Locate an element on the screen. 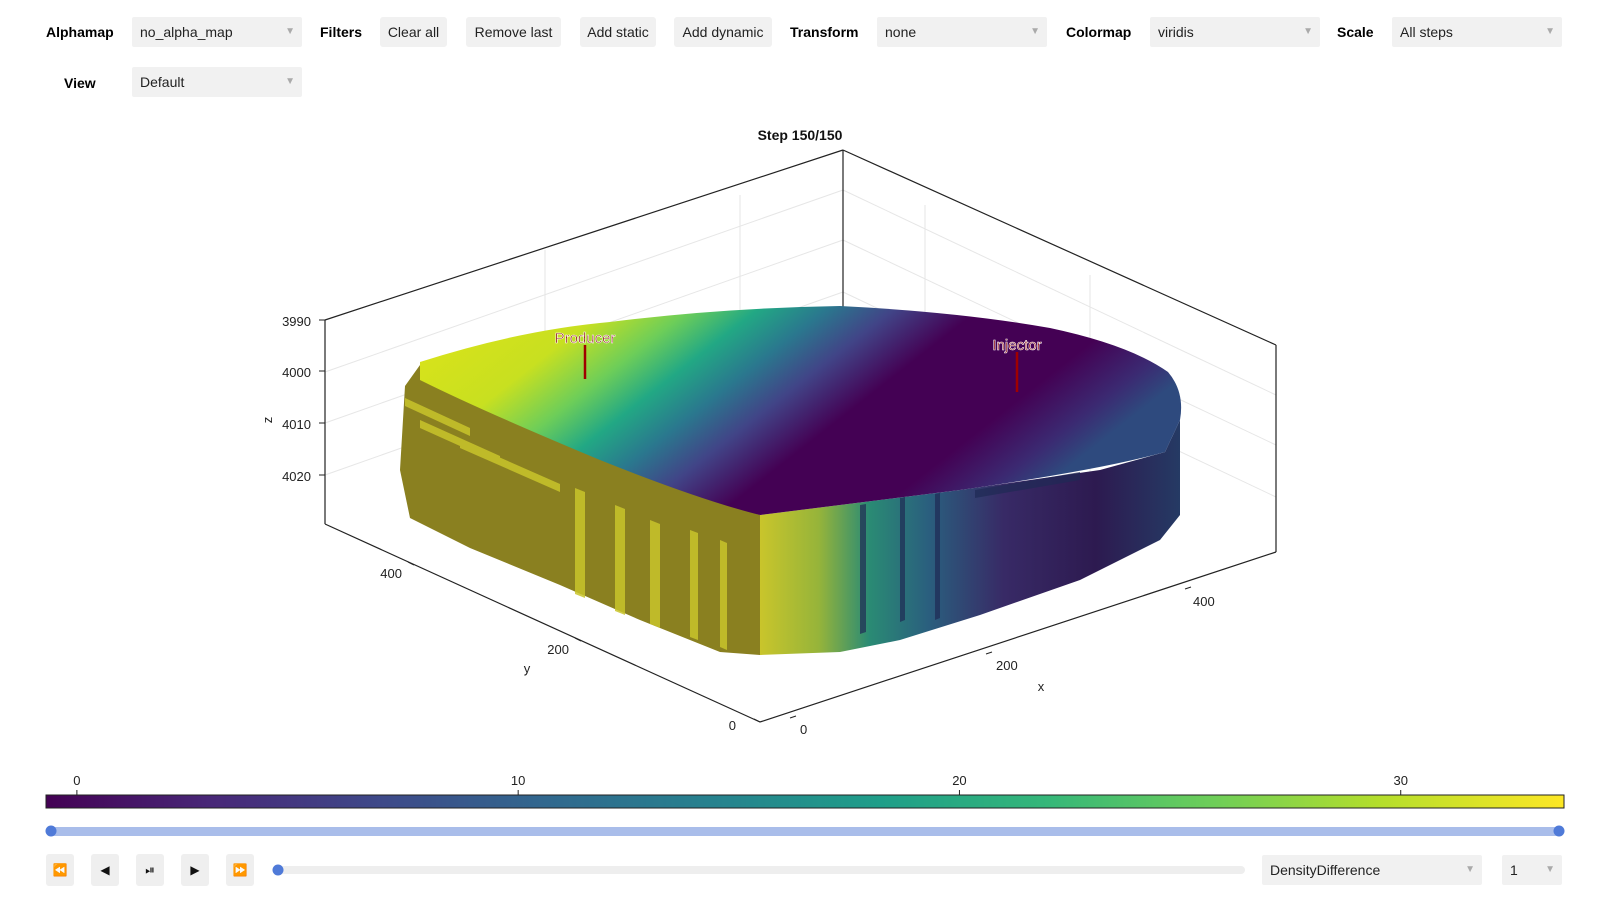 Image resolution: width=1600 pixels, height=900 pixels. play-pause-button: ⏯ is located at coordinates (150, 870).